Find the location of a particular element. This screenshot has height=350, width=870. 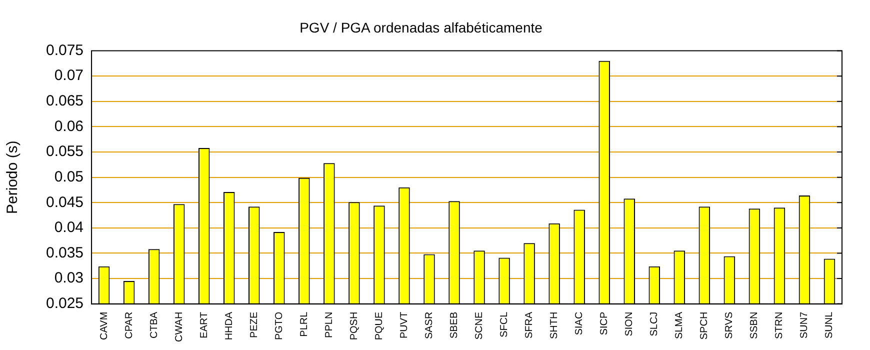

x-tick-label: CAVM is located at coordinates (104, 326).